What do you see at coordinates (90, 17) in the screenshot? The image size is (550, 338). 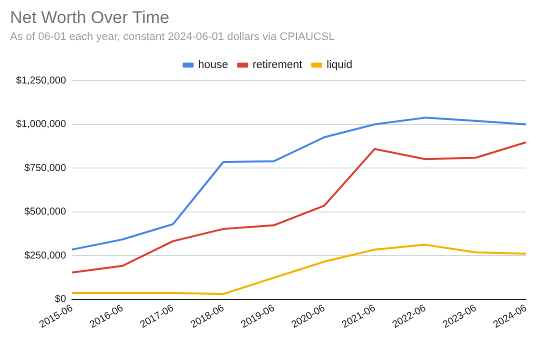 I see `chart-title: Net Worth Over Time` at bounding box center [90, 17].